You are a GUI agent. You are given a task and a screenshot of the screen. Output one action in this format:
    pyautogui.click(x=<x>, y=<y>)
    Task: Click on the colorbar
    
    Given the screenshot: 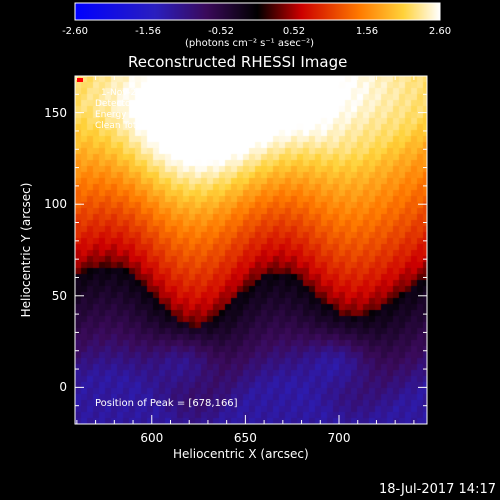 What is the action you would take?
    pyautogui.click(x=257, y=11)
    